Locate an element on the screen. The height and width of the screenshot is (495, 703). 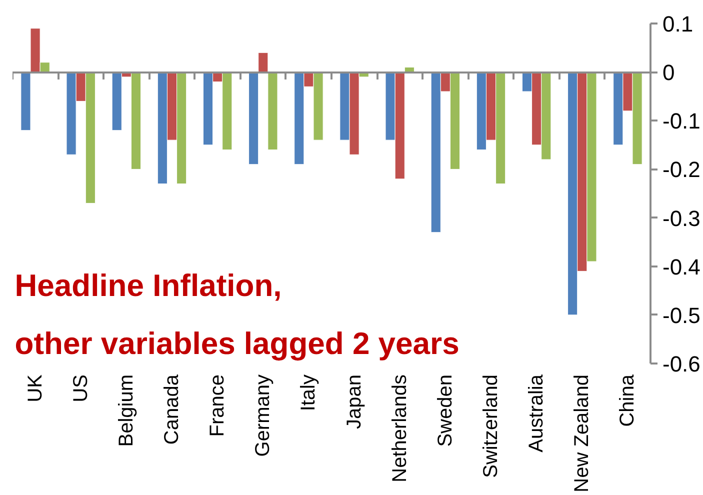
x-tick-label: China is located at coordinates (627, 400).